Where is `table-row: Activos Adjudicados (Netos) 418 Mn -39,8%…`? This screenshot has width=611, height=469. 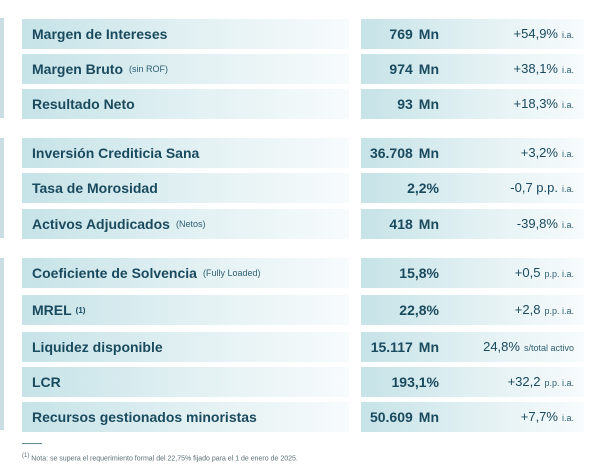 table-row: Activos Adjudicados (Netos) 418 Mn -39,8%… is located at coordinates (303, 224).